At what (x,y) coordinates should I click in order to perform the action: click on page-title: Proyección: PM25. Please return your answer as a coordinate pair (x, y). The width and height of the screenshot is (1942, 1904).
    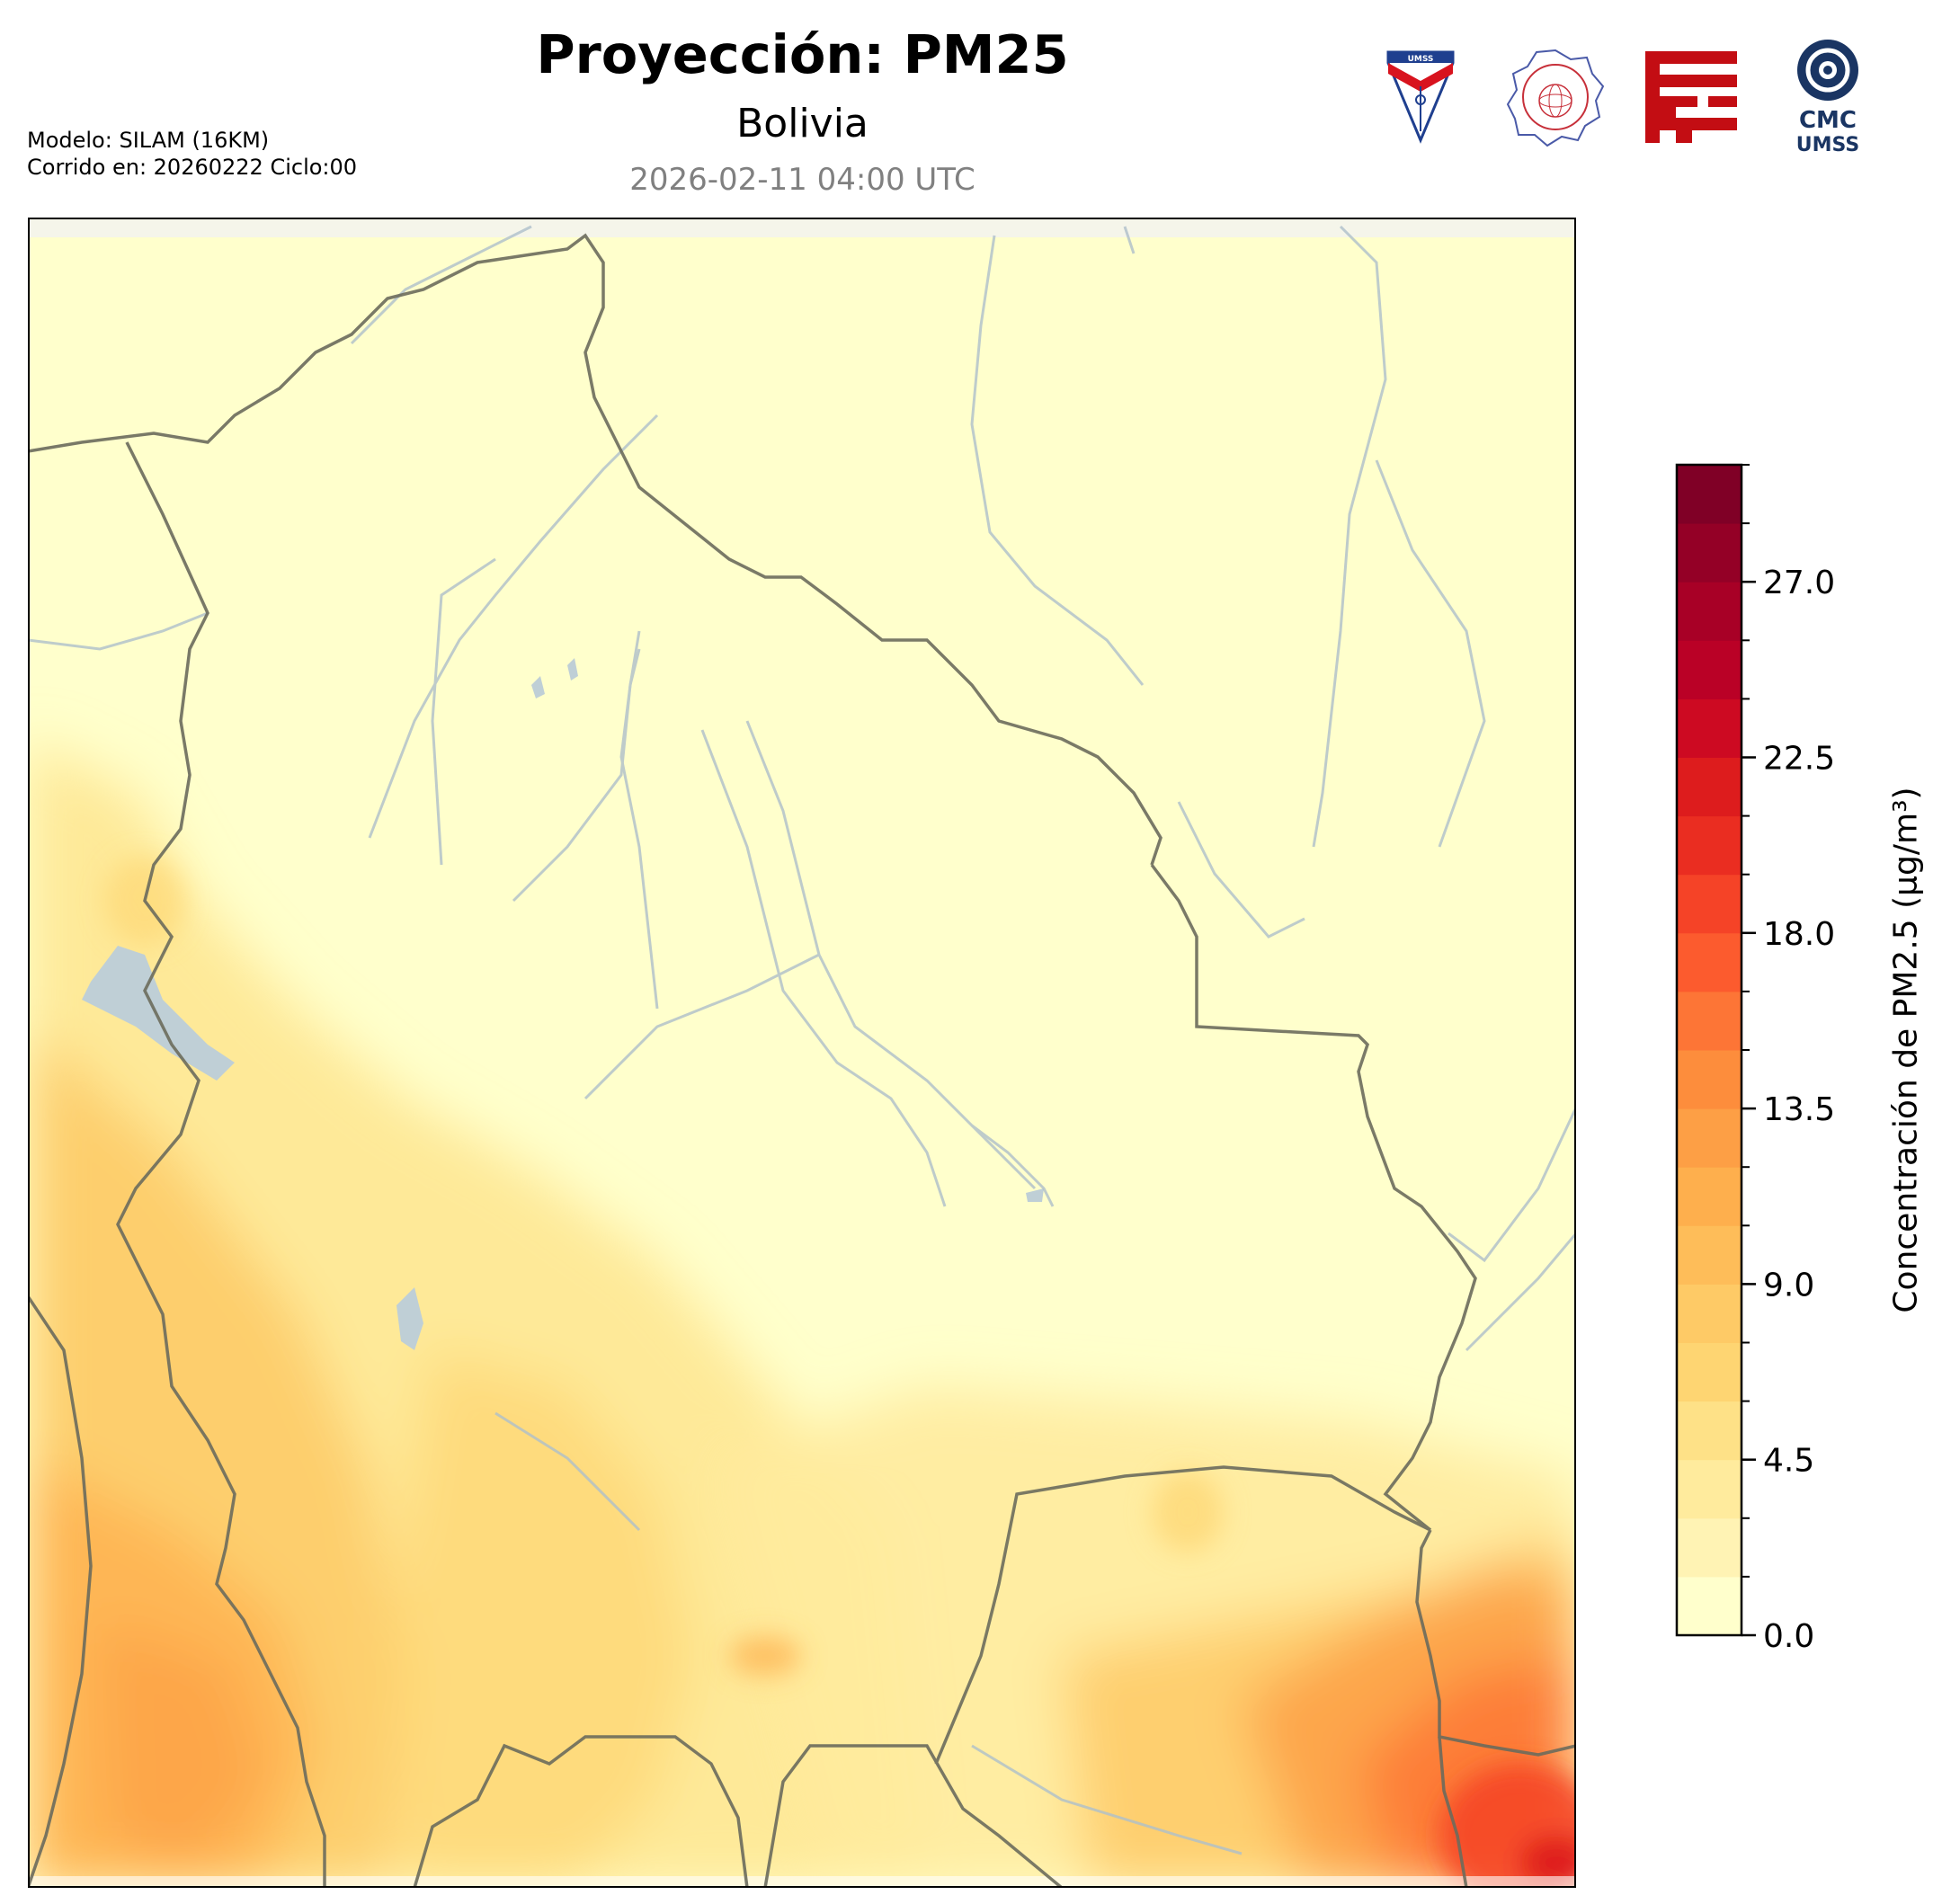
    Looking at the image, I should click on (802, 54).